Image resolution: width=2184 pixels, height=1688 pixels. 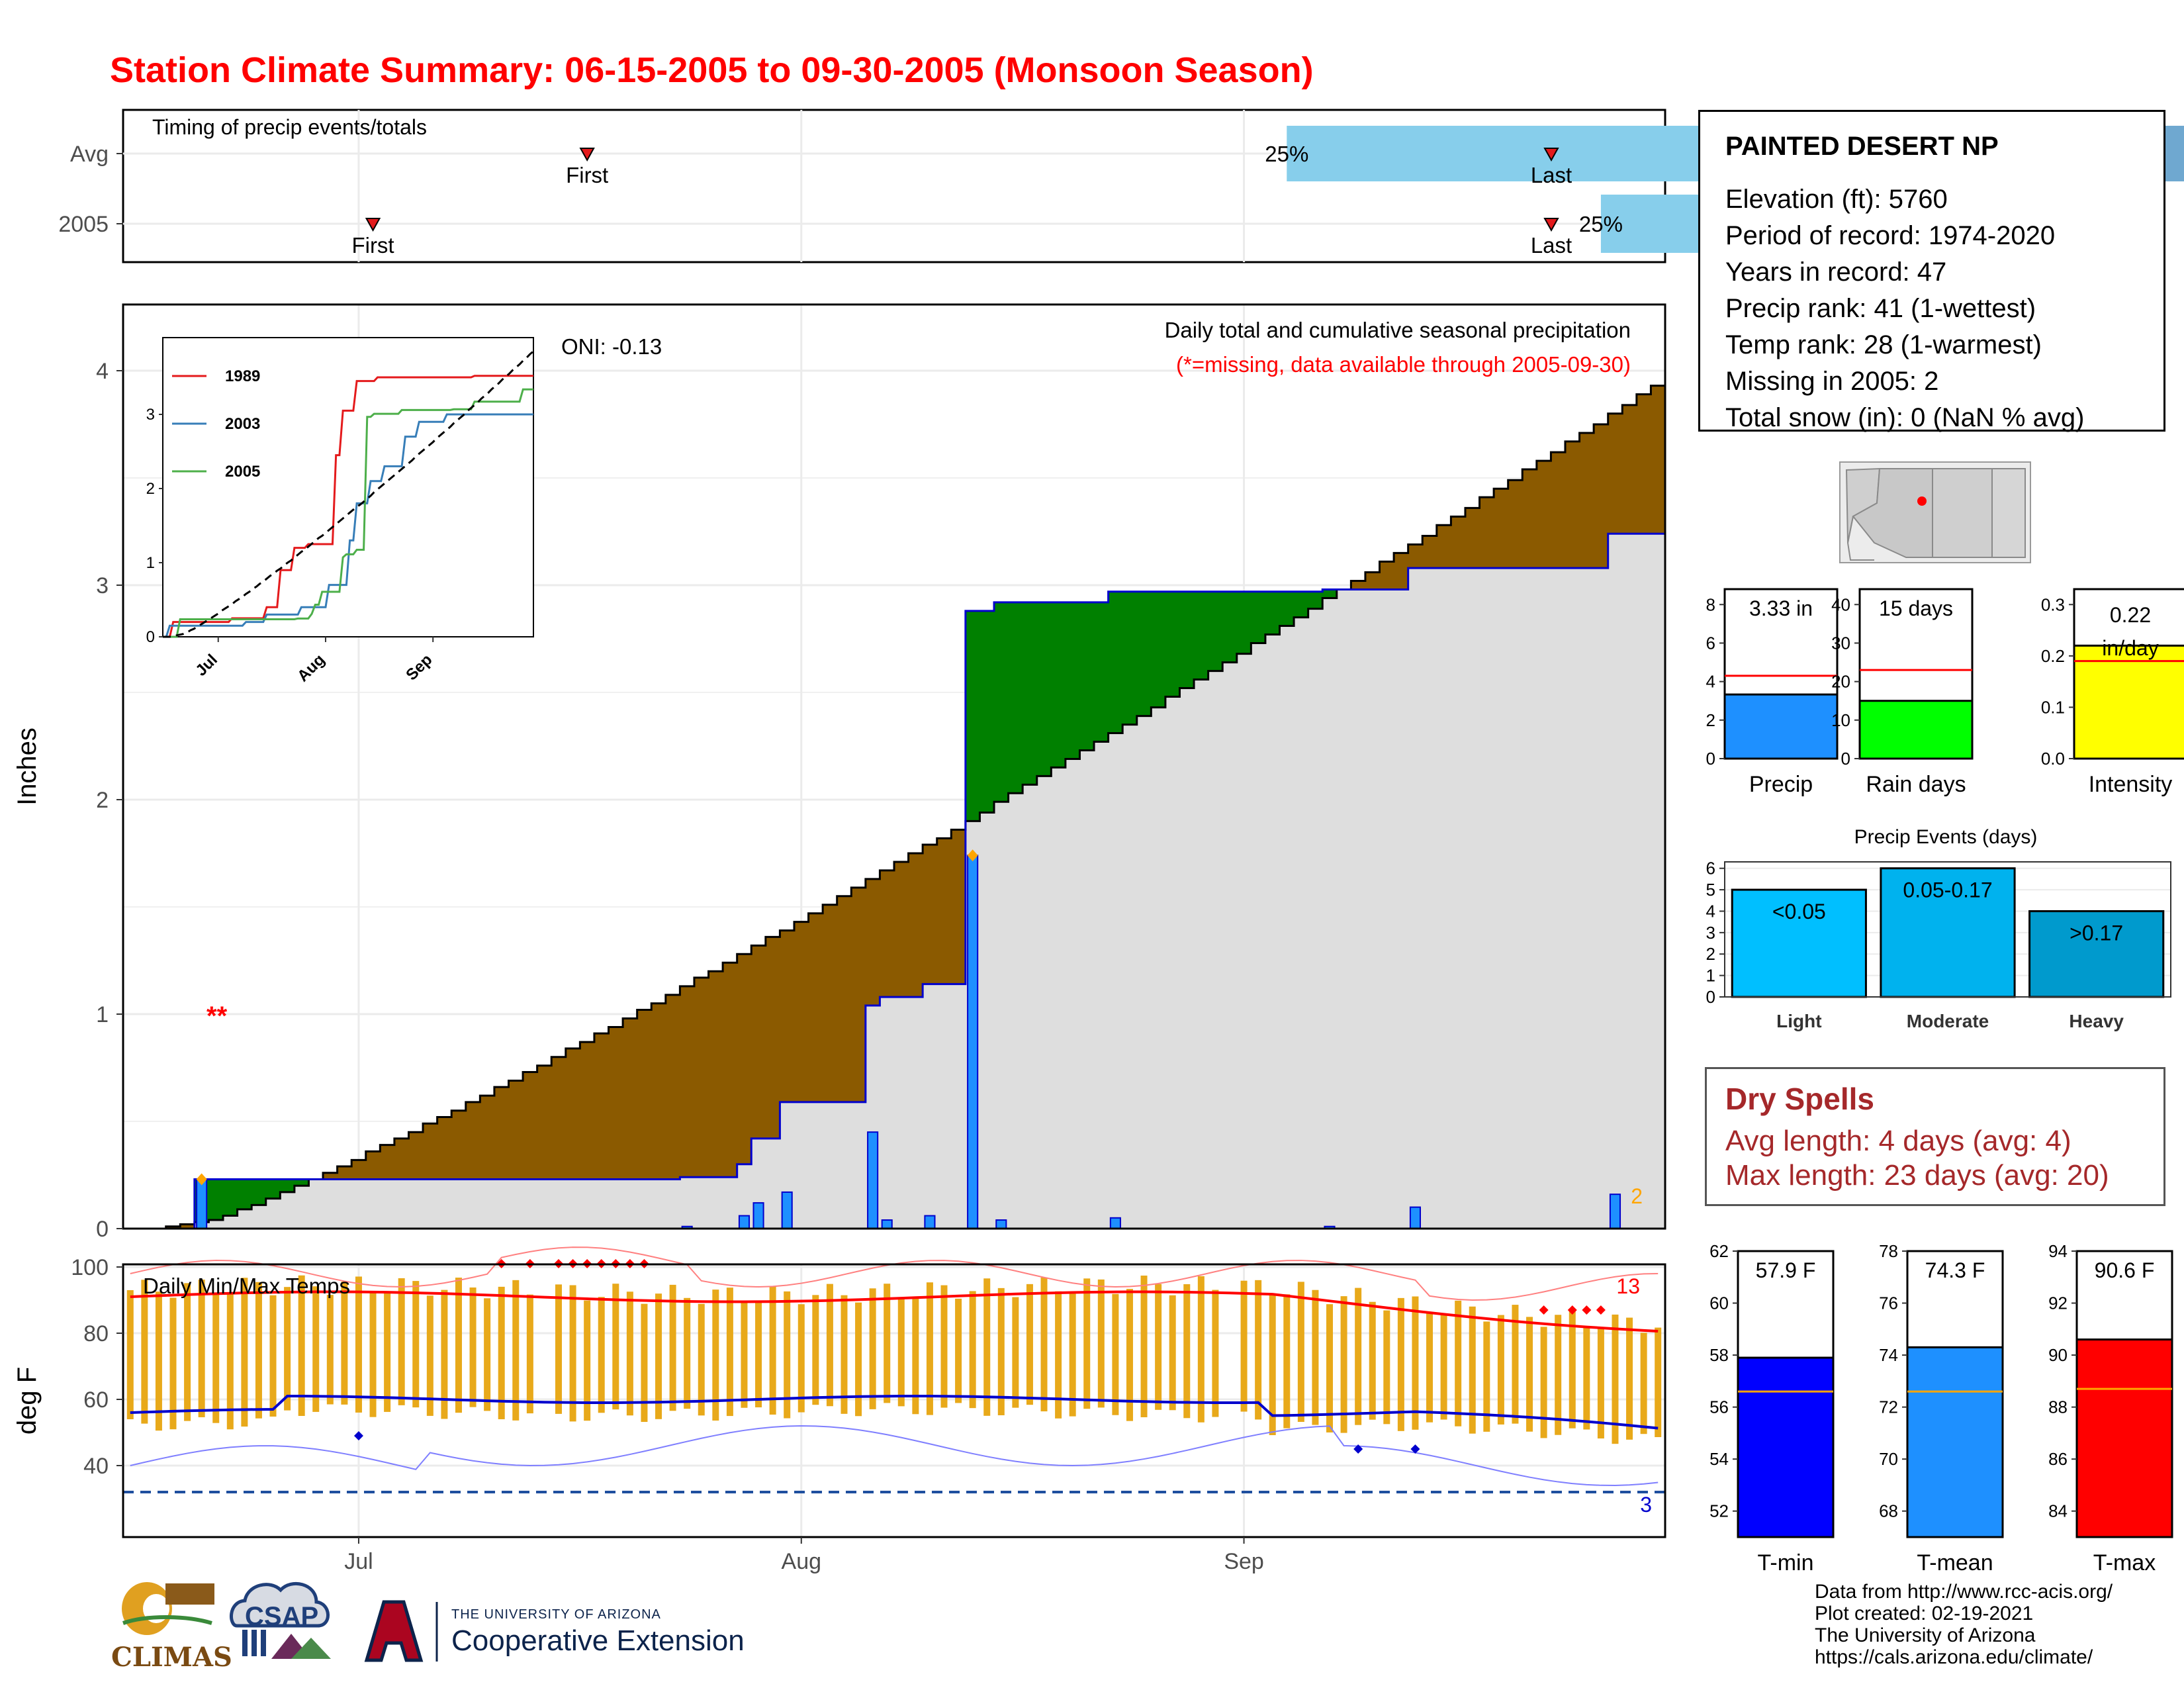 What do you see at coordinates (1846, 759) in the screenshot?
I see `raindays-y-tick-label: 0` at bounding box center [1846, 759].